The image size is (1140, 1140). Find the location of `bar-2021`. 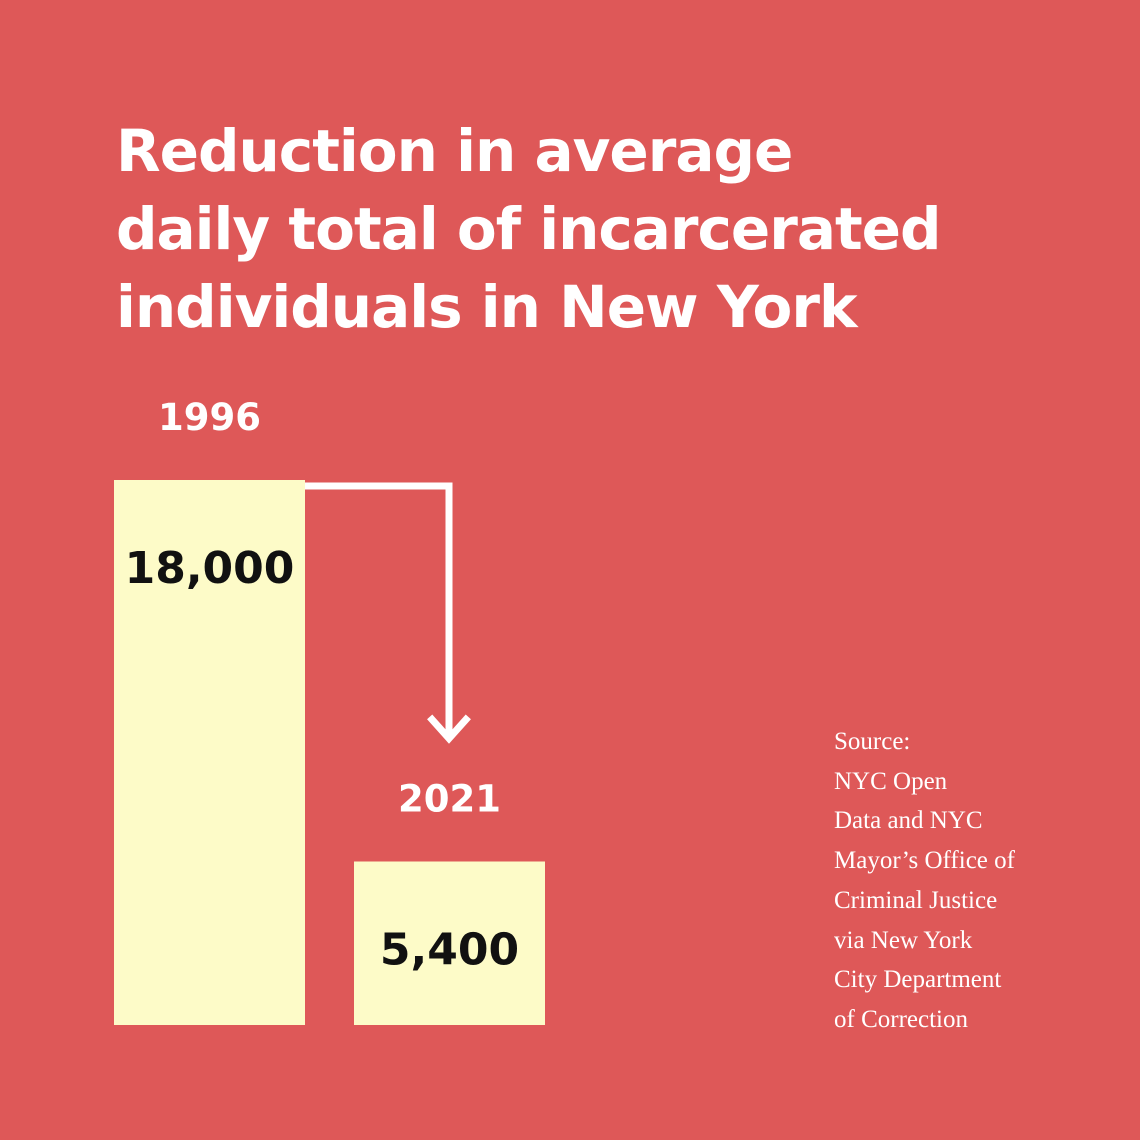

bar-2021 is located at coordinates (449, 943).